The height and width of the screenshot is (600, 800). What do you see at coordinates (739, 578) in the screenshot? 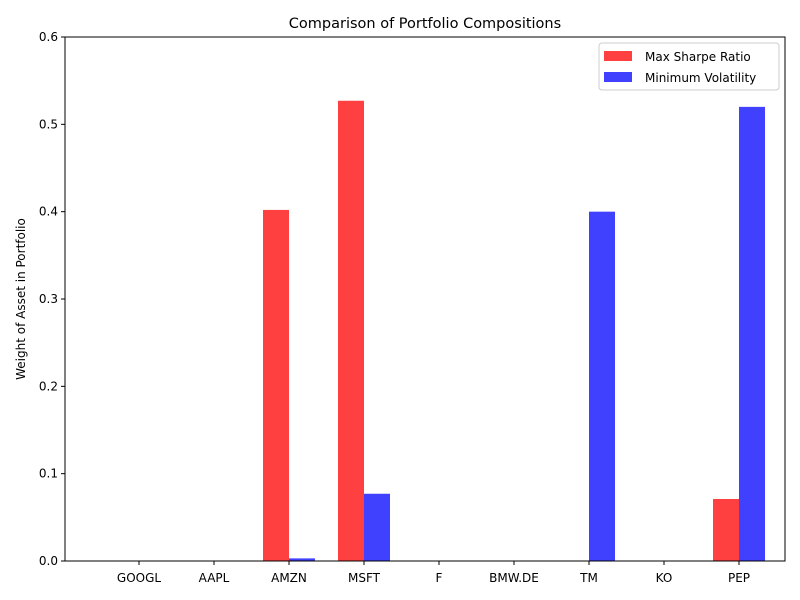
I see `x-tick-label: PEP` at bounding box center [739, 578].